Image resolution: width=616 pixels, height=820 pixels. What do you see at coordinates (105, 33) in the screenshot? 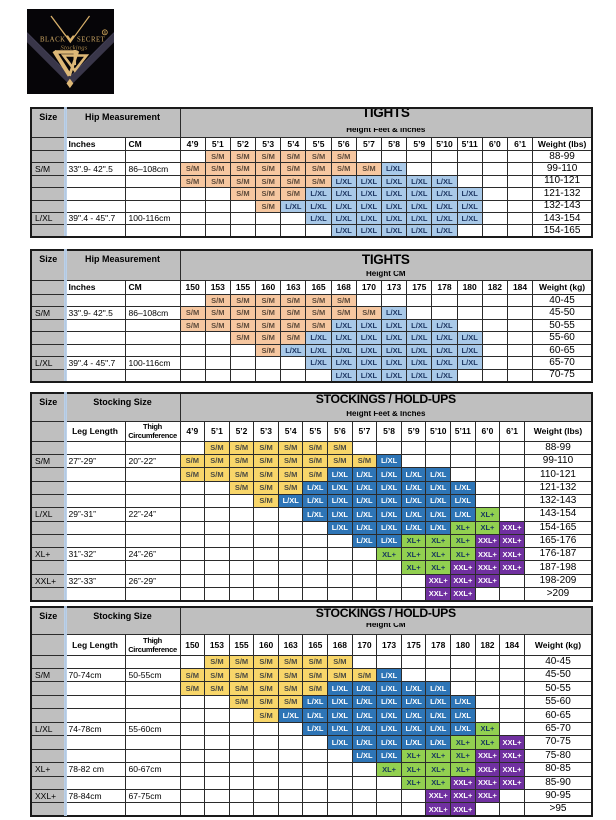
I see `svg-text: R` at bounding box center [105, 33].